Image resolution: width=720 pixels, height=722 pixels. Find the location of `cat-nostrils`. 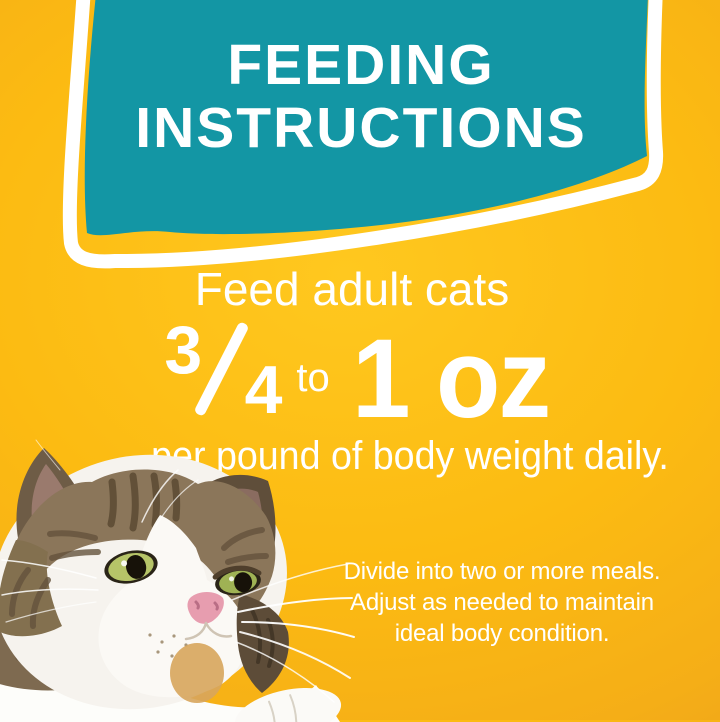

cat-nostrils is located at coordinates (206, 605).